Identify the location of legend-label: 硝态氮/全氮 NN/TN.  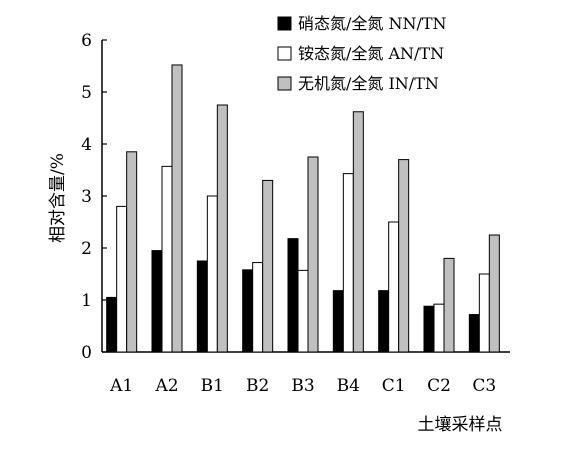
(372, 23).